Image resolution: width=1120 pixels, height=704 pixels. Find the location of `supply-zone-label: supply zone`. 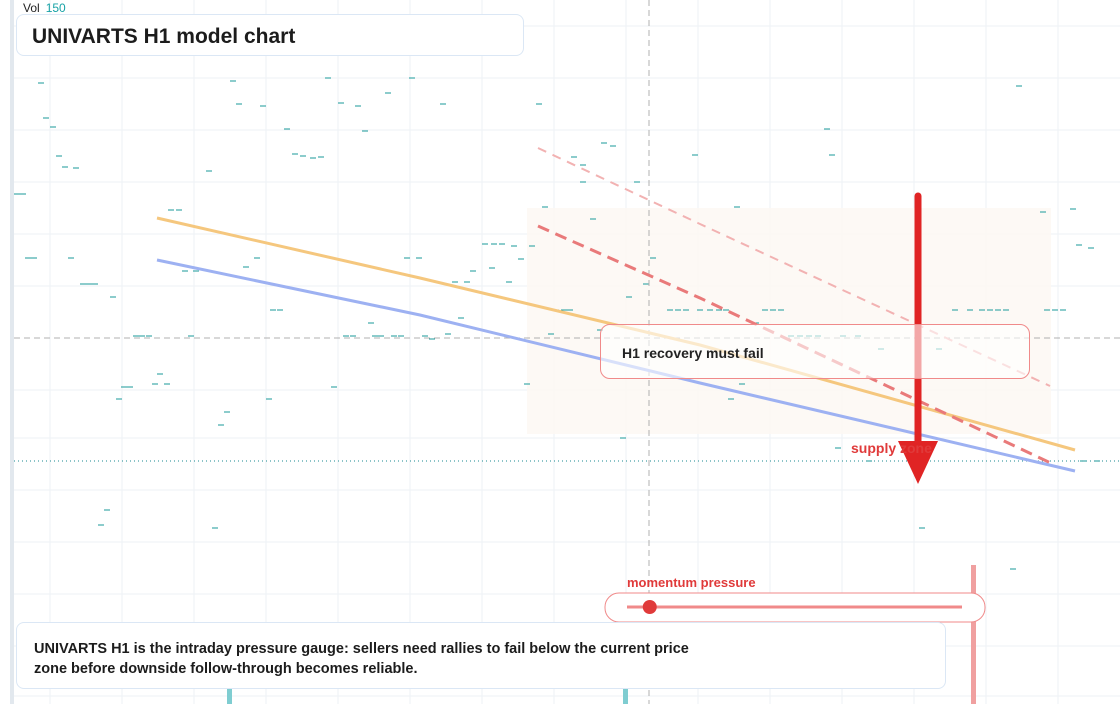

supply-zone-label: supply zone is located at coordinates (891, 448).